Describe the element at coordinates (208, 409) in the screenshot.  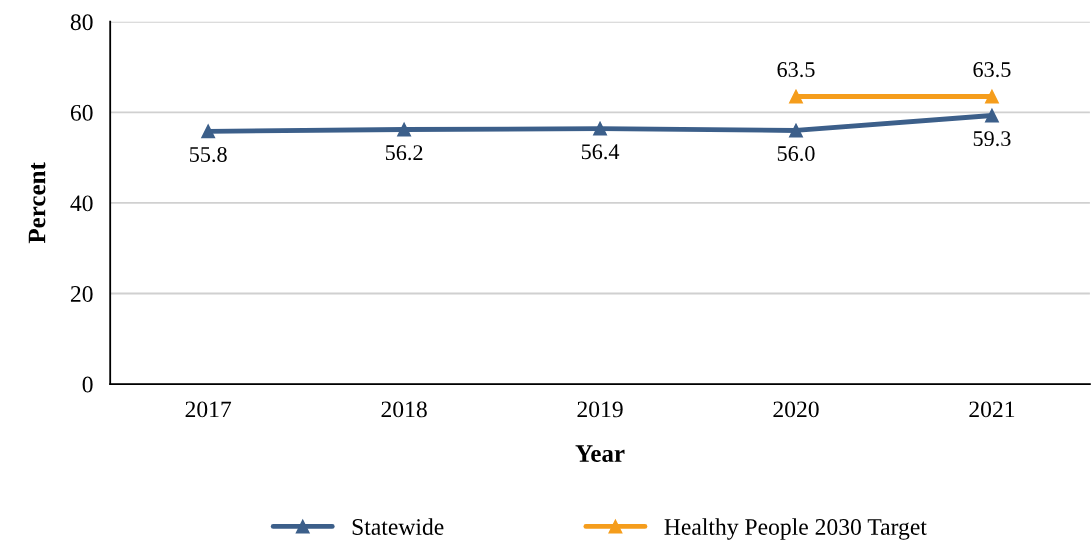
I see `x-tick-label: 2017` at that location.